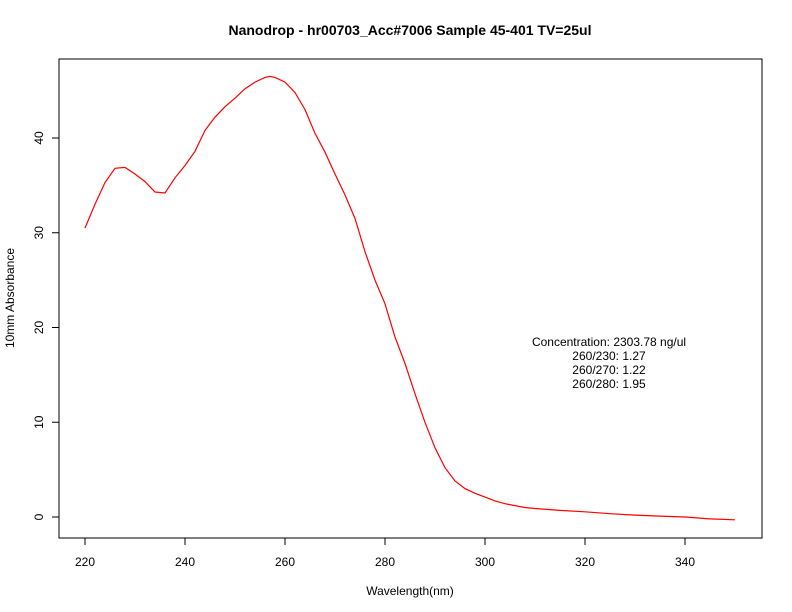 The width and height of the screenshot is (792, 612). What do you see at coordinates (39, 422) in the screenshot?
I see `y-tick-label: 10` at bounding box center [39, 422].